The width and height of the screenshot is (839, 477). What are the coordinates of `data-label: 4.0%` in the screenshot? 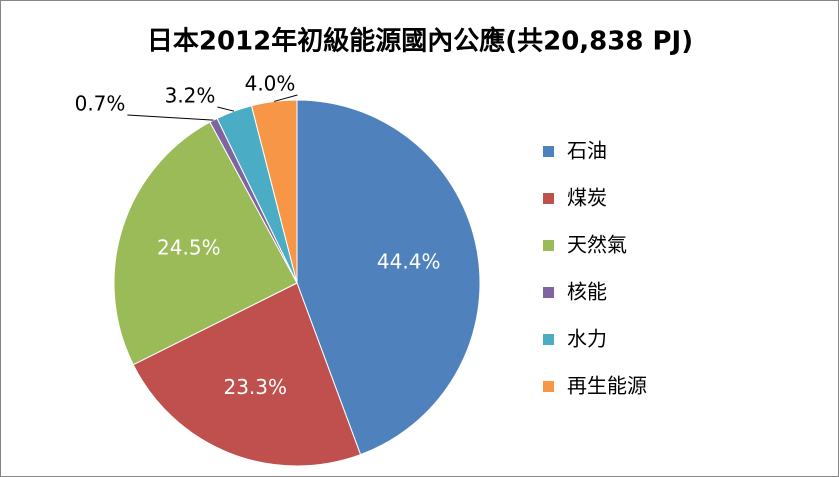 It's located at (270, 84).